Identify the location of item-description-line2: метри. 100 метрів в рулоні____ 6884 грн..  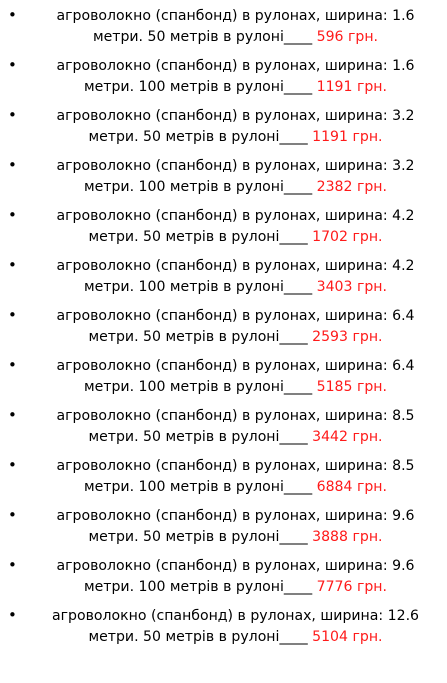
(235, 487).